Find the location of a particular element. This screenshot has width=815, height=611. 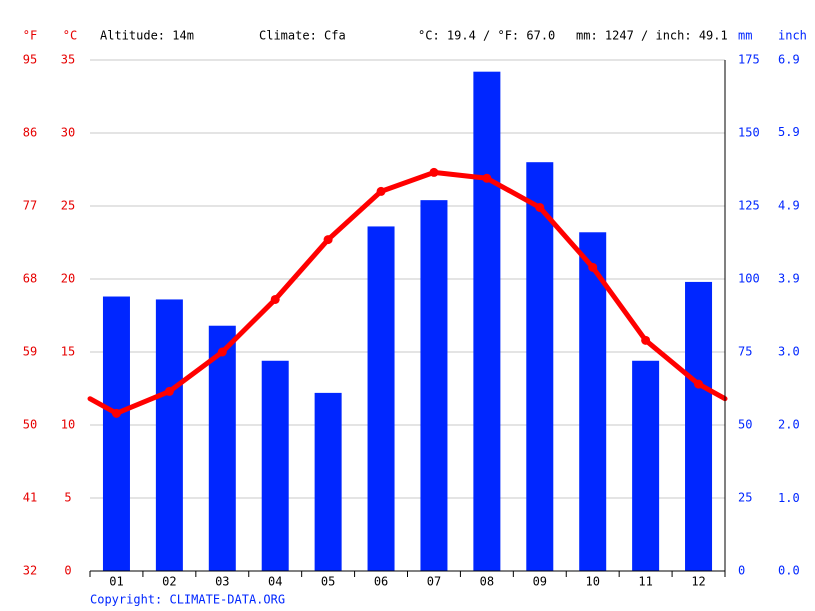

y-tick-label-f: 41 is located at coordinates (30, 498).